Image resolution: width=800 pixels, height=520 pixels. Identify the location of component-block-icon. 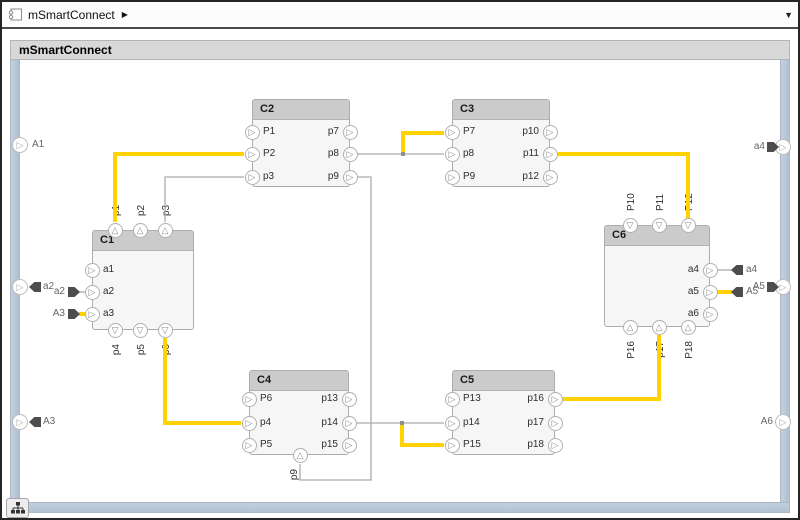
(15, 14).